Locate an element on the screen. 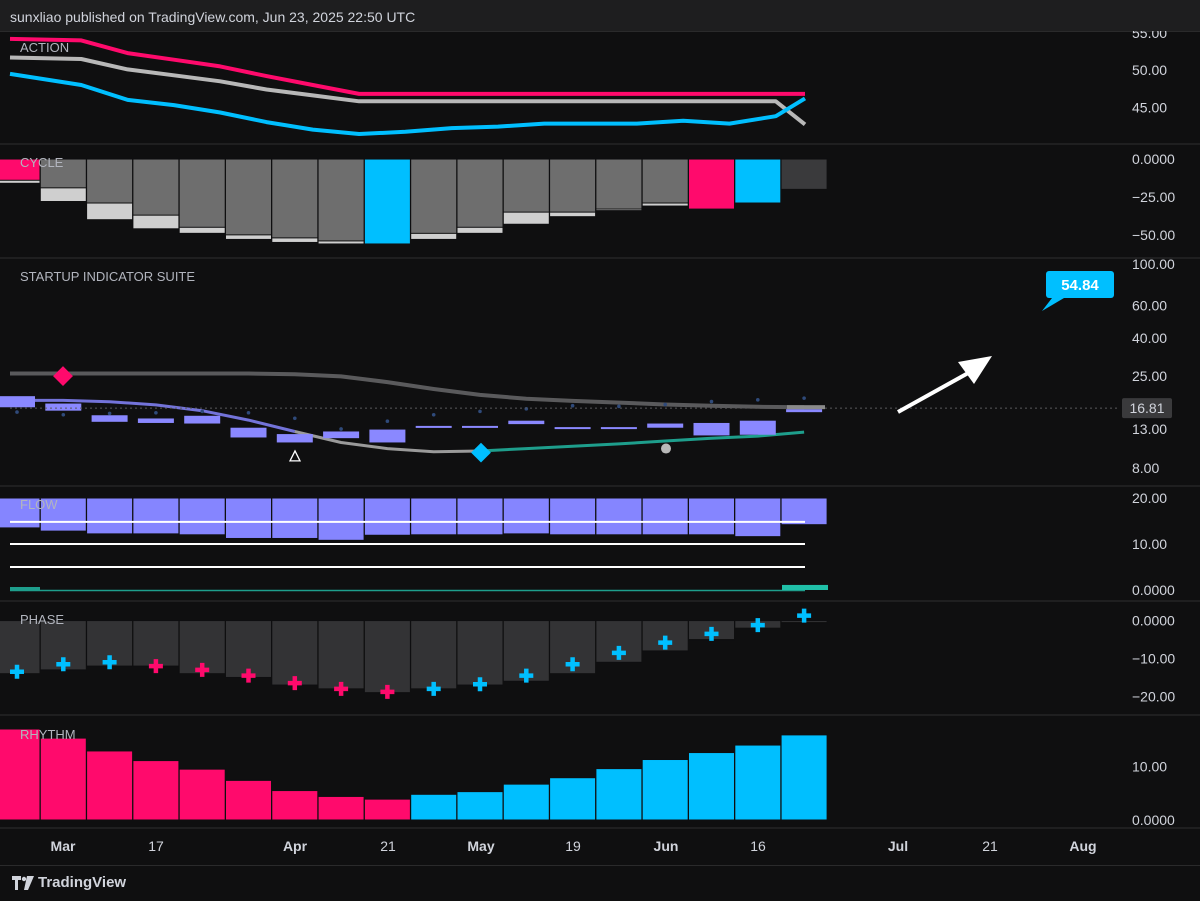  x-tick-label: 19 is located at coordinates (573, 846).